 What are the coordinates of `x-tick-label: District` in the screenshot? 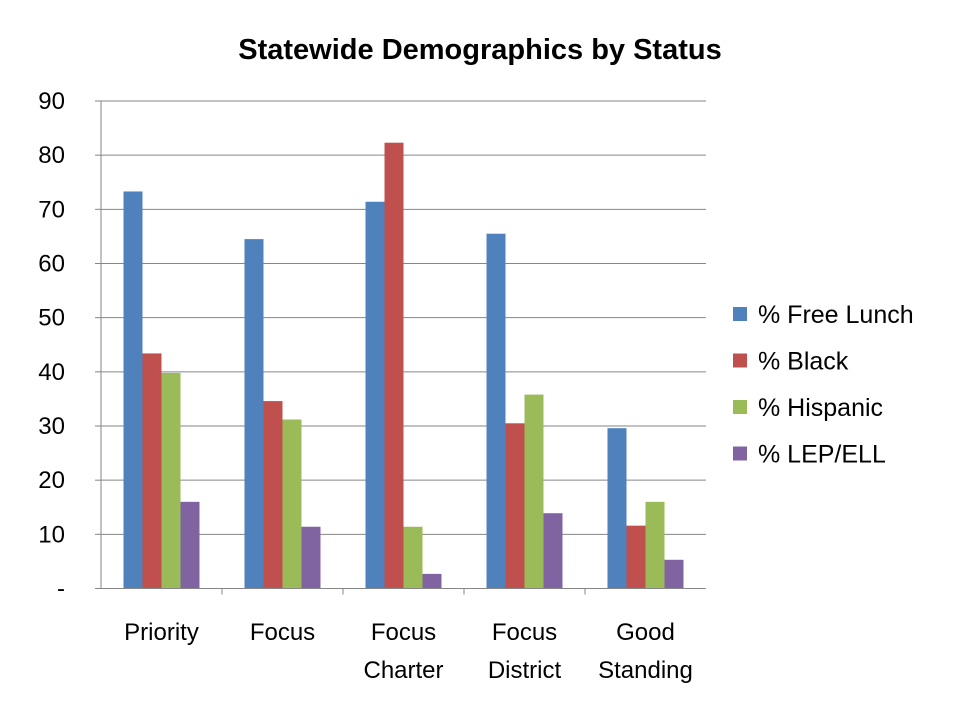 It's located at (525, 670).